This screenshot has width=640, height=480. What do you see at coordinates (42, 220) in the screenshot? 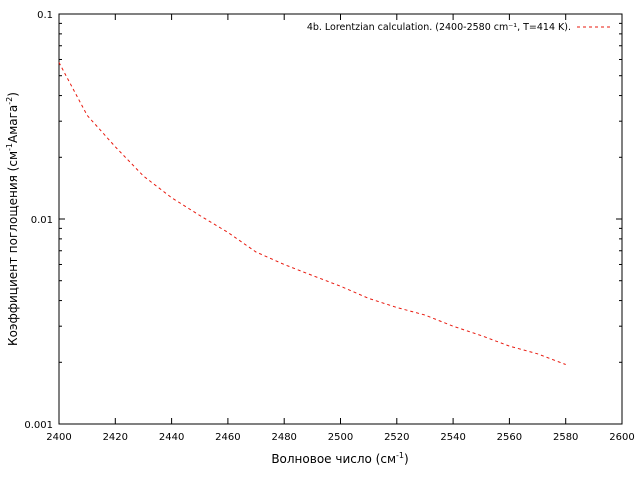
I see `y-tick-label: 0.01` at bounding box center [42, 220].